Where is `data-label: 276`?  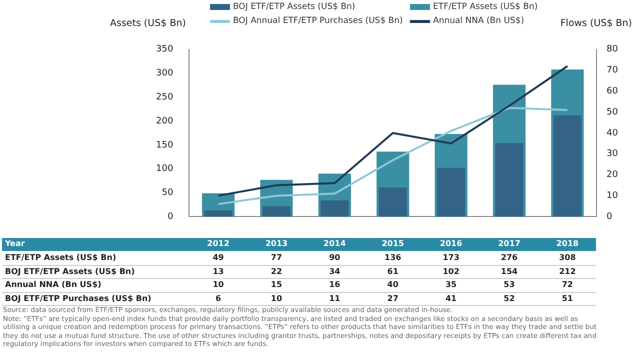 data-label: 276 is located at coordinates (509, 257).